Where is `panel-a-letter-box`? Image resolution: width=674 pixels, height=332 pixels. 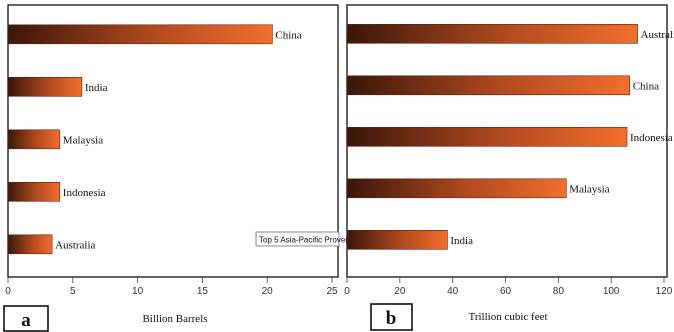 panel-a-letter-box is located at coordinates (26, 318).